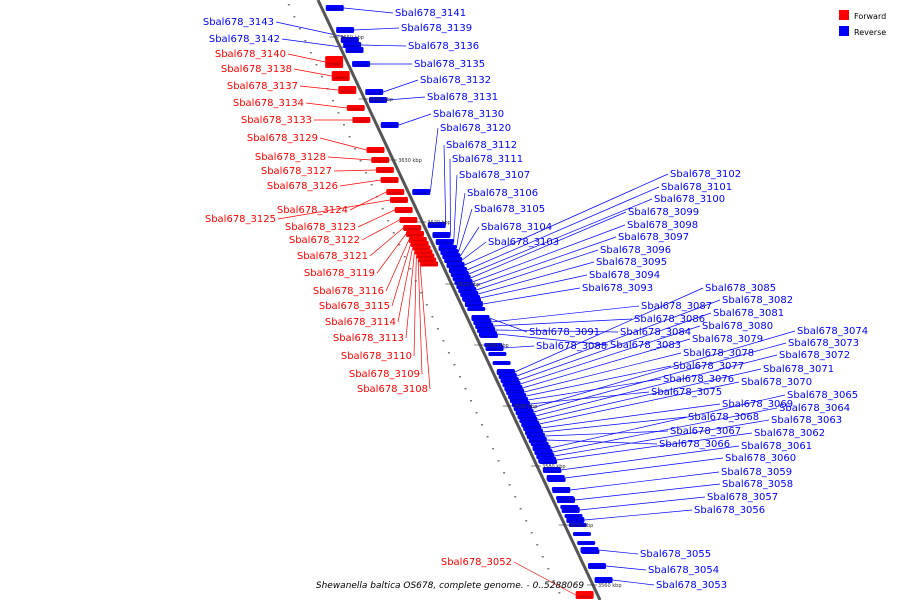  I want to click on gene-label: Sbal678_3077, so click(708, 366).